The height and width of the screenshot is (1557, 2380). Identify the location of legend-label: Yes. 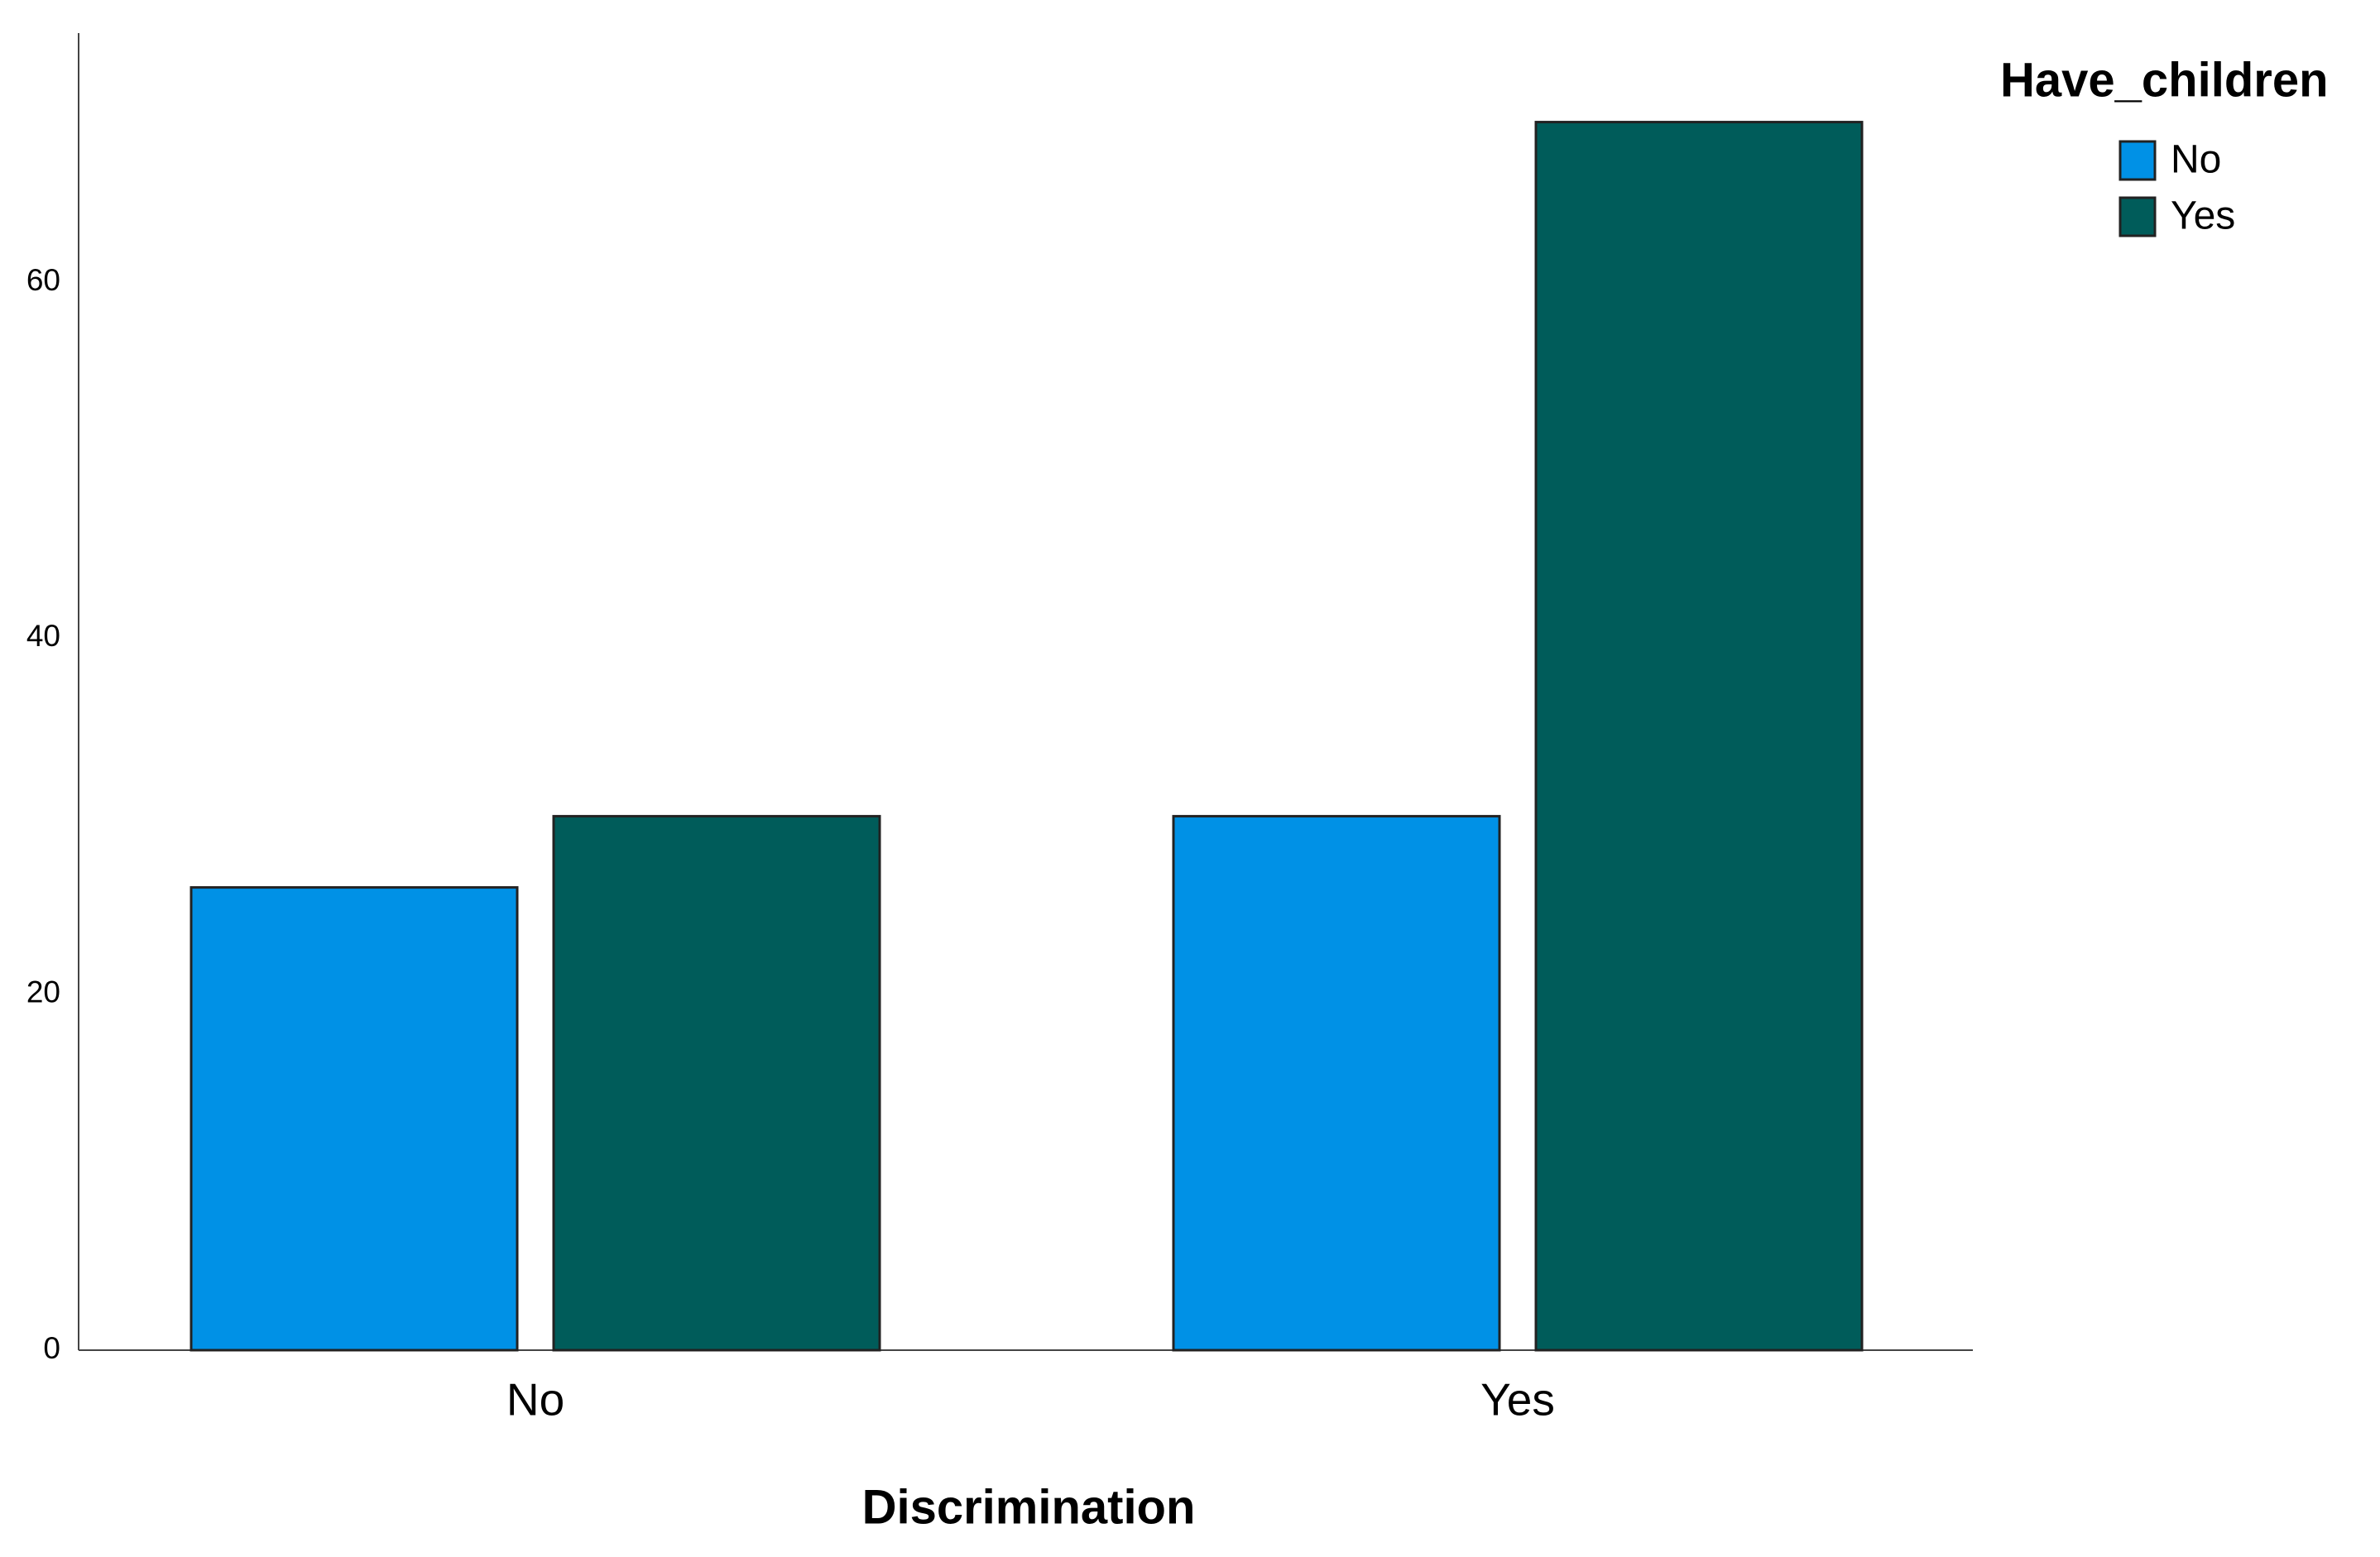
(2203, 216).